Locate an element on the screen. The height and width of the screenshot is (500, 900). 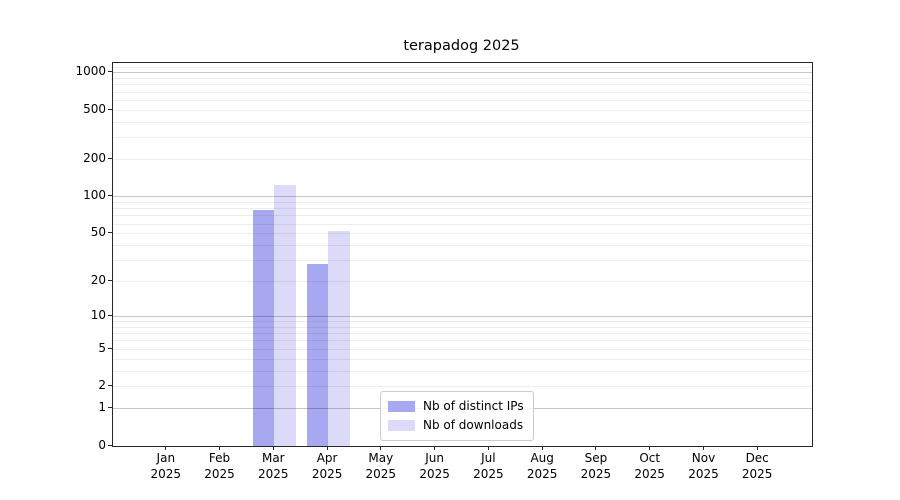
x-tick-mark-jun-2025 is located at coordinates (435, 448).